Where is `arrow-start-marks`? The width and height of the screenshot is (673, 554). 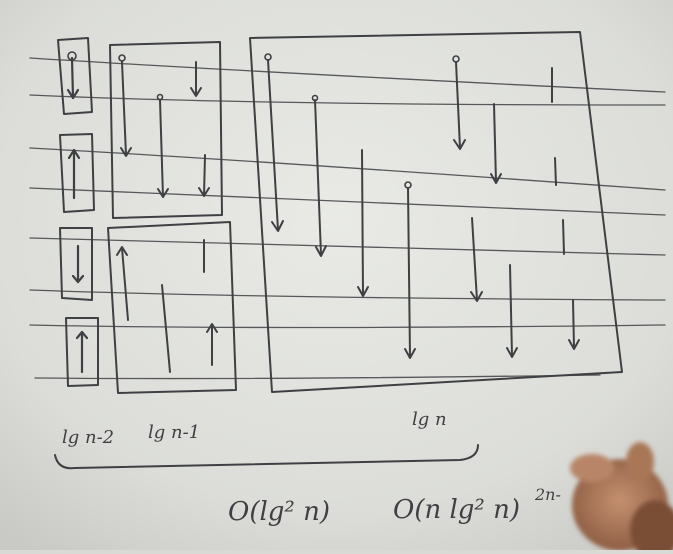
arrow-start-marks is located at coordinates (263, 120).